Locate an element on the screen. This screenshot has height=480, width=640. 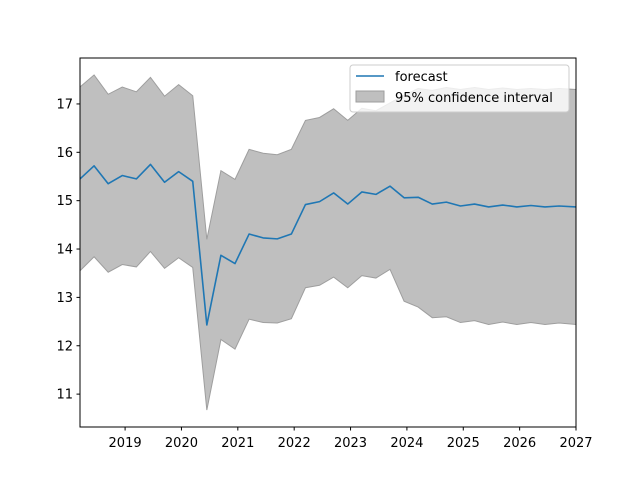
legend-ci-swatch is located at coordinates (370, 96).